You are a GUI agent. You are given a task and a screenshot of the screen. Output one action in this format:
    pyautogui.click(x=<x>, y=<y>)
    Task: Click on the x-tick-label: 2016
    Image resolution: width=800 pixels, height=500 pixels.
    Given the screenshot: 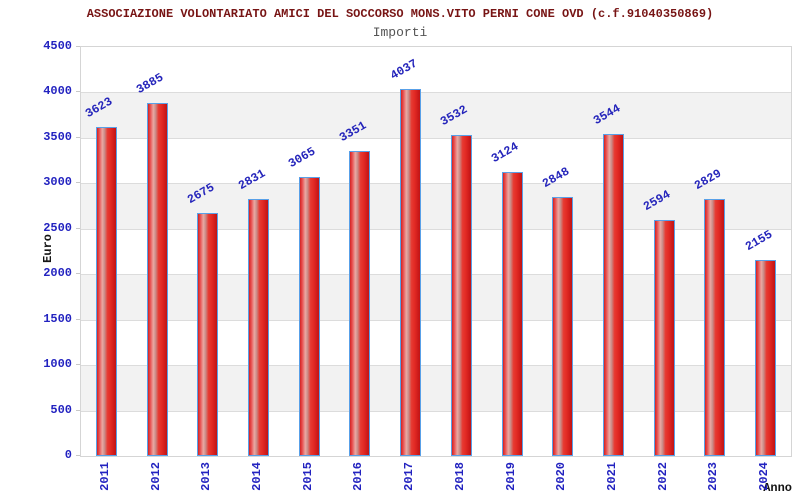 What is the action you would take?
    pyautogui.click(x=358, y=476)
    